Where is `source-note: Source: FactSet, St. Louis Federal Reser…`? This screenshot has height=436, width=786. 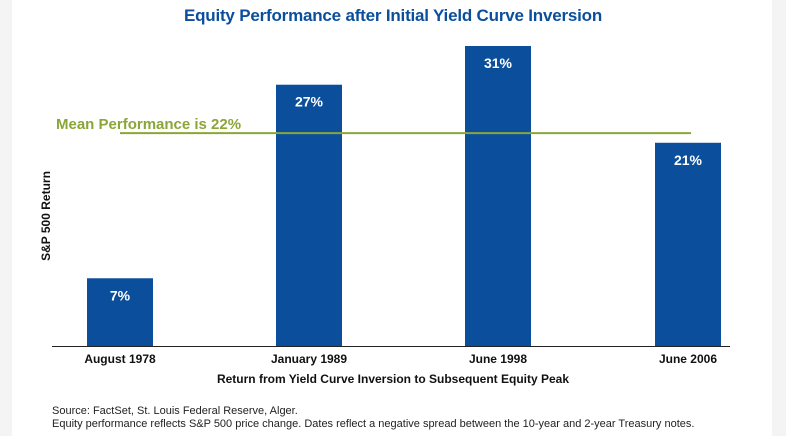 source-note: Source: FactSet, St. Louis Federal Reser… is located at coordinates (373, 418).